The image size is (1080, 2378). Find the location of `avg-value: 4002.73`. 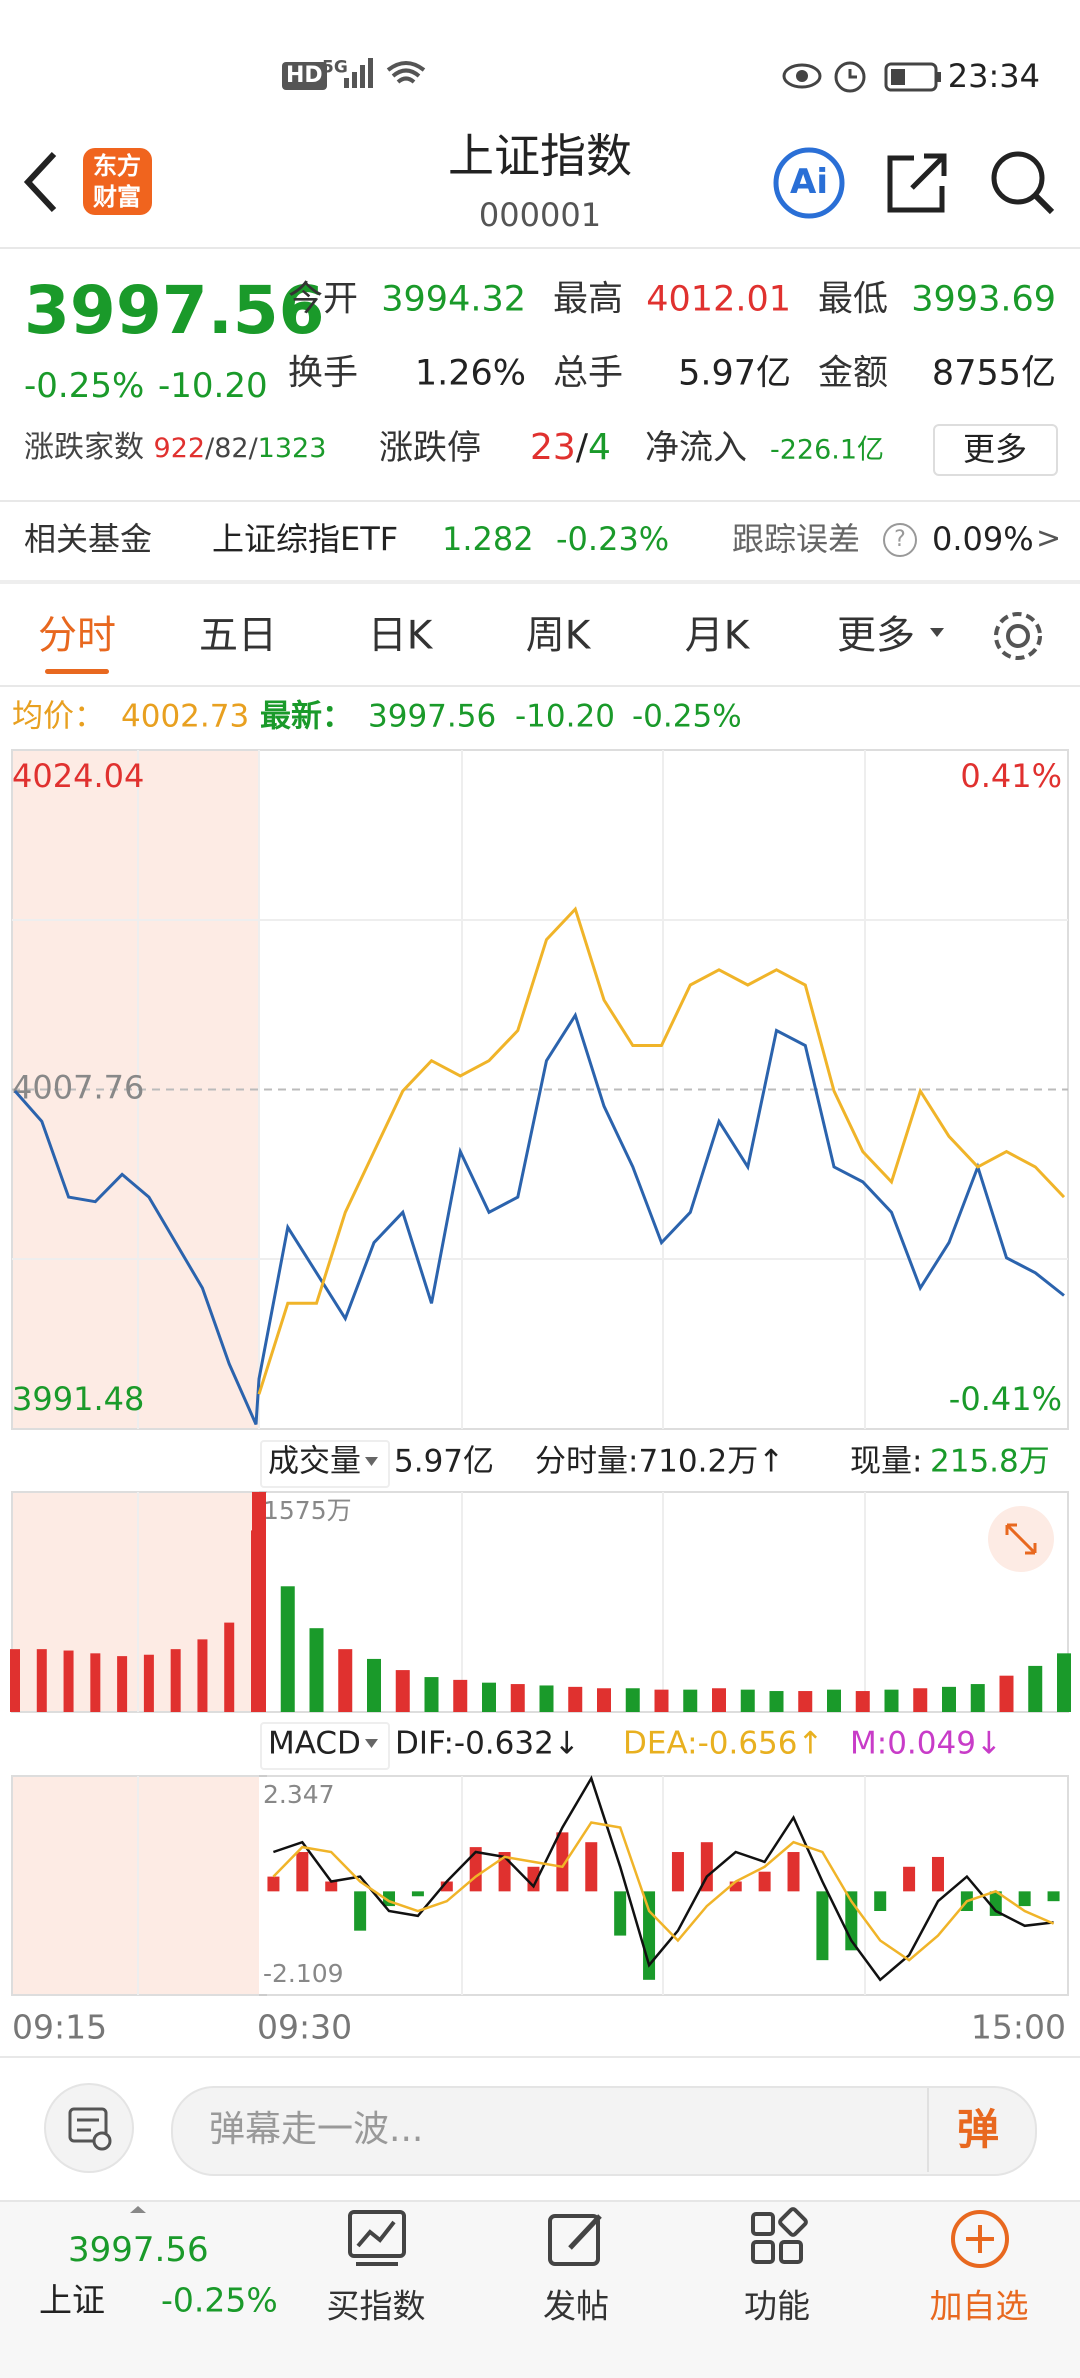

avg-value: 4002.73 is located at coordinates (185, 716).